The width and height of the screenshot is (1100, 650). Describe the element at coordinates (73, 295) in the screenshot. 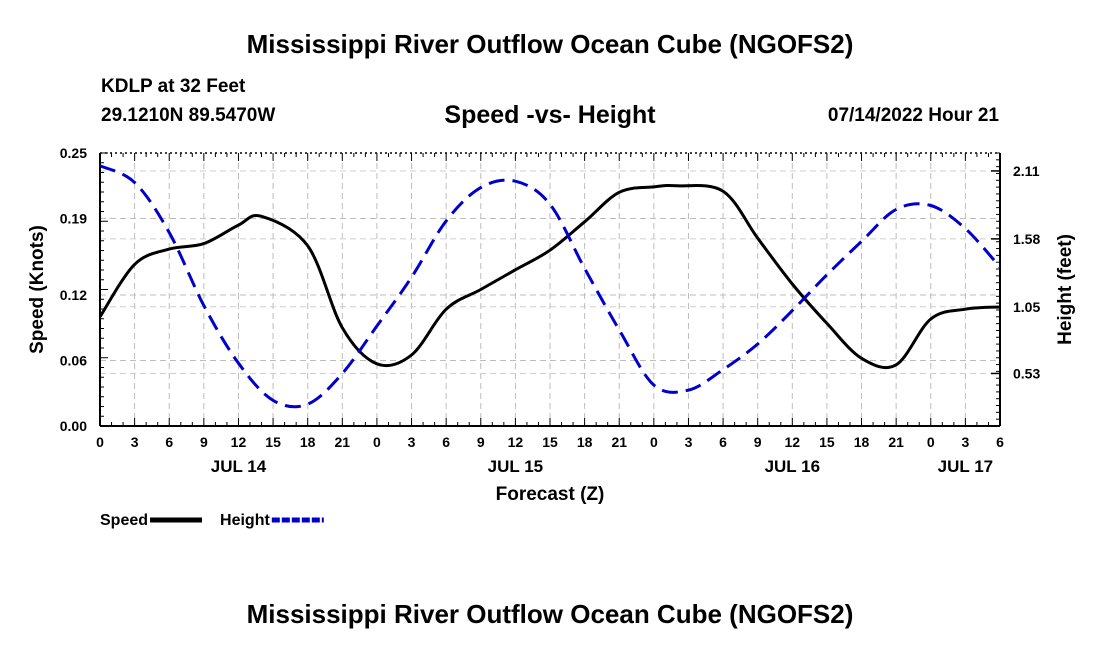

I see `y-tick-label: 0.12` at that location.